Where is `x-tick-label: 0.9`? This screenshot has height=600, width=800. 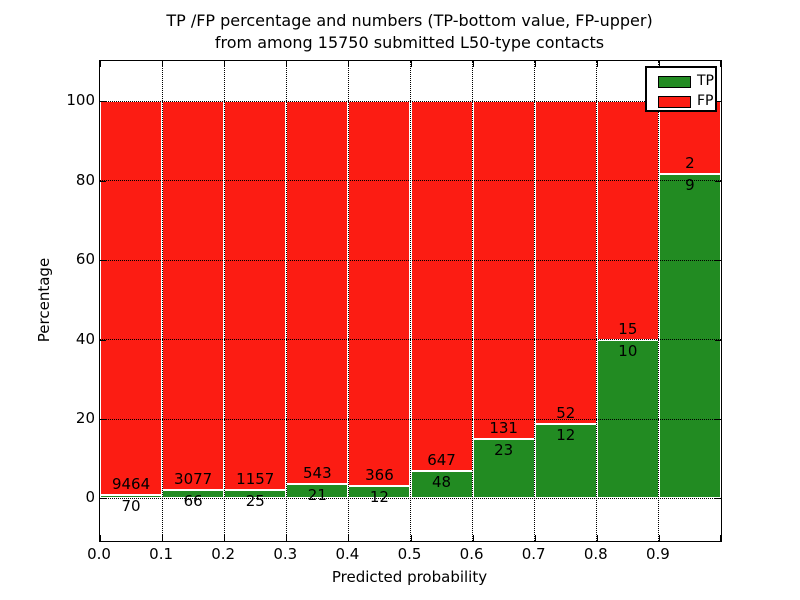
x-tick-label: 0.9 is located at coordinates (657, 554).